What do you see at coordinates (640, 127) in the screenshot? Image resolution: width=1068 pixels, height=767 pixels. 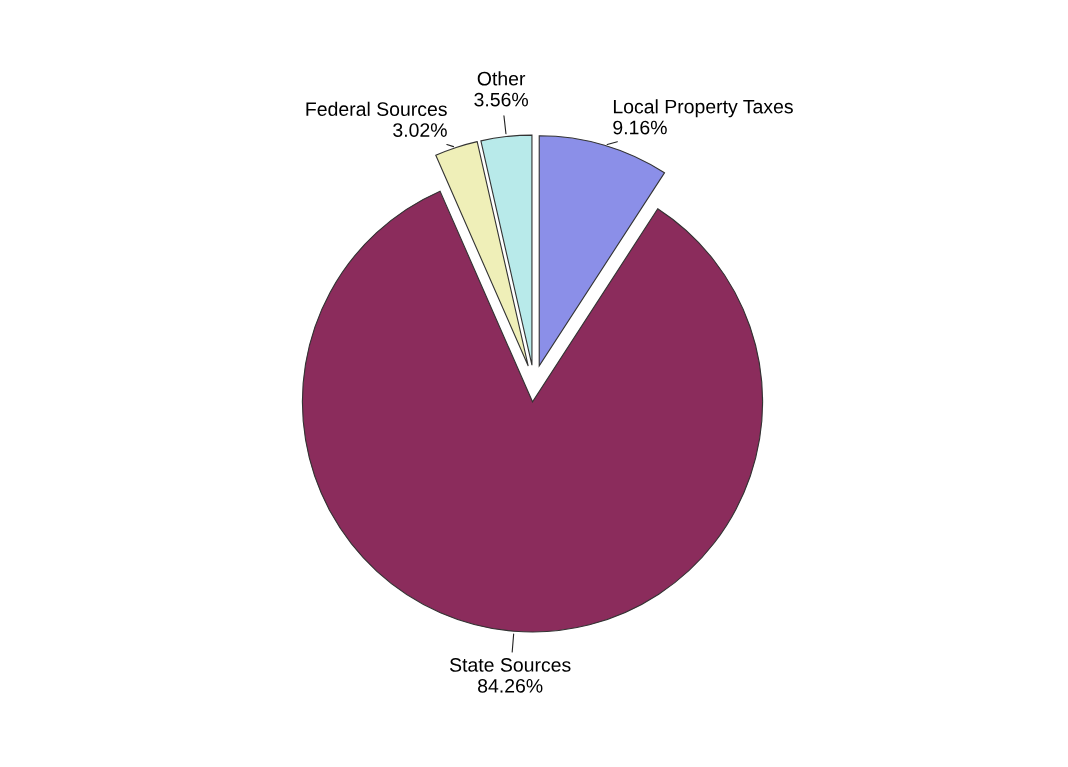 I see `data-label: 9.16%` at bounding box center [640, 127].